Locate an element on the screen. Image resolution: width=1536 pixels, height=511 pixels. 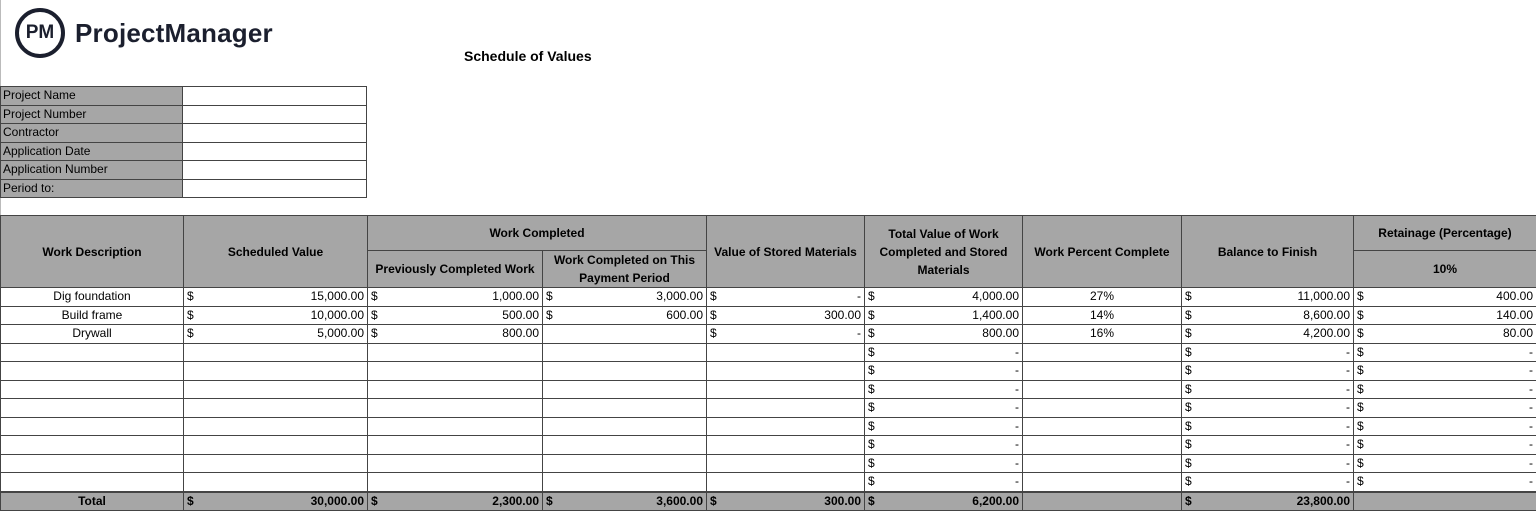
previous-cell: $1,000.00 is located at coordinates (455, 297).